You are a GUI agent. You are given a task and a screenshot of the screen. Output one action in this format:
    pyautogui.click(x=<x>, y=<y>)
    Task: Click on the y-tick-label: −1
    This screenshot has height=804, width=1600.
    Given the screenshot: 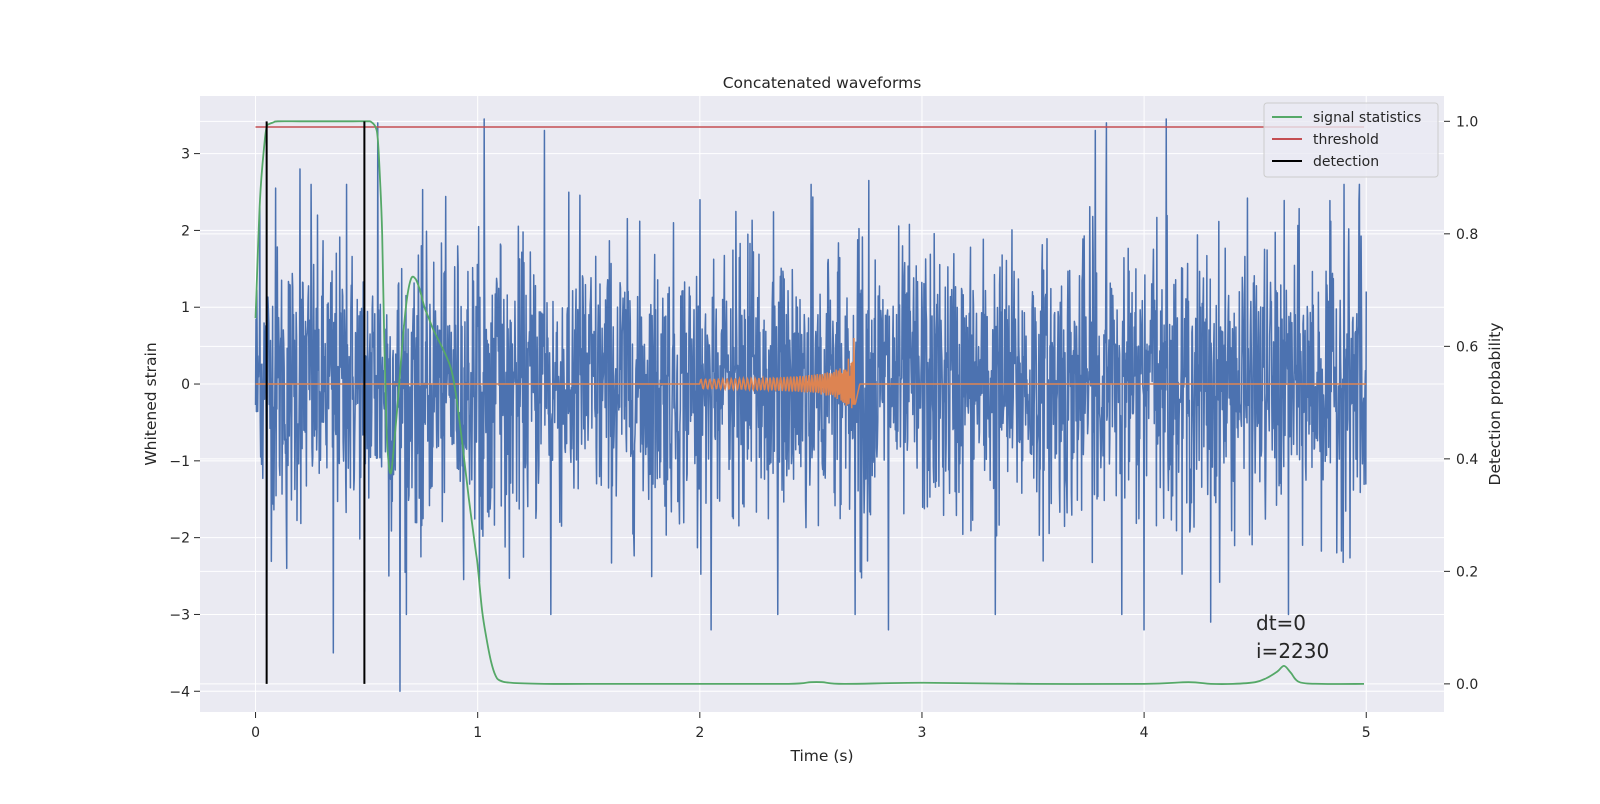 What is the action you would take?
    pyautogui.click(x=179, y=462)
    